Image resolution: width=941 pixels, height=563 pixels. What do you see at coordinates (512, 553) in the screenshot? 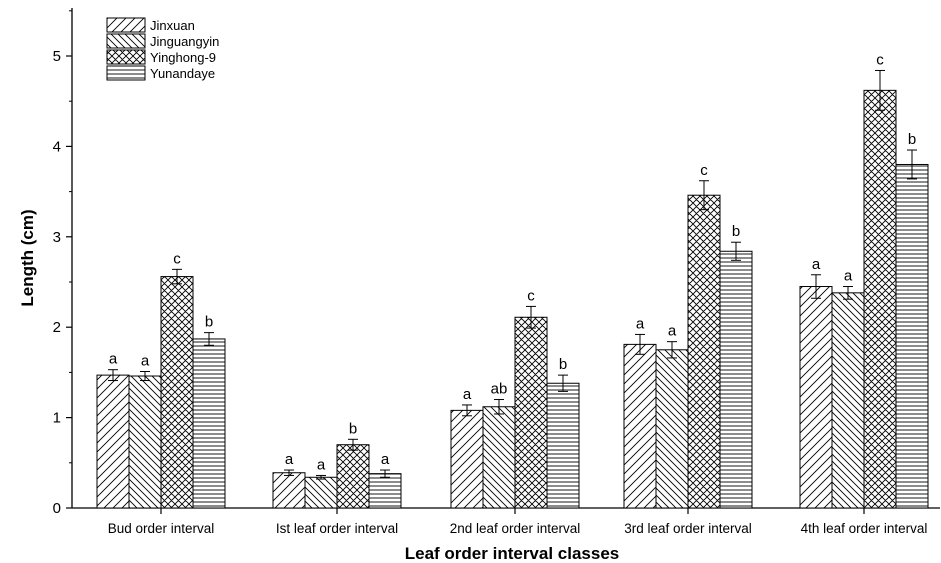
I see `x-axis-title: Leaf order interval classes` at bounding box center [512, 553].